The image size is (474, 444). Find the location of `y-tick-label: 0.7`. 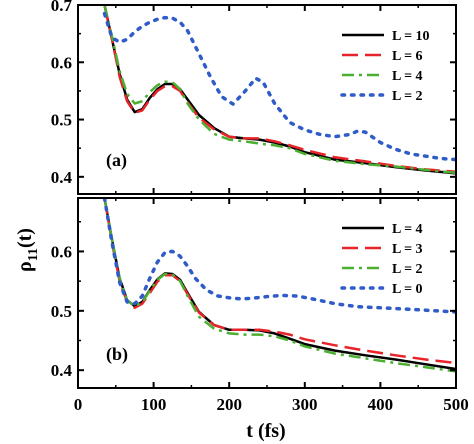

y-tick-label: 0.7 is located at coordinates (62, 7).